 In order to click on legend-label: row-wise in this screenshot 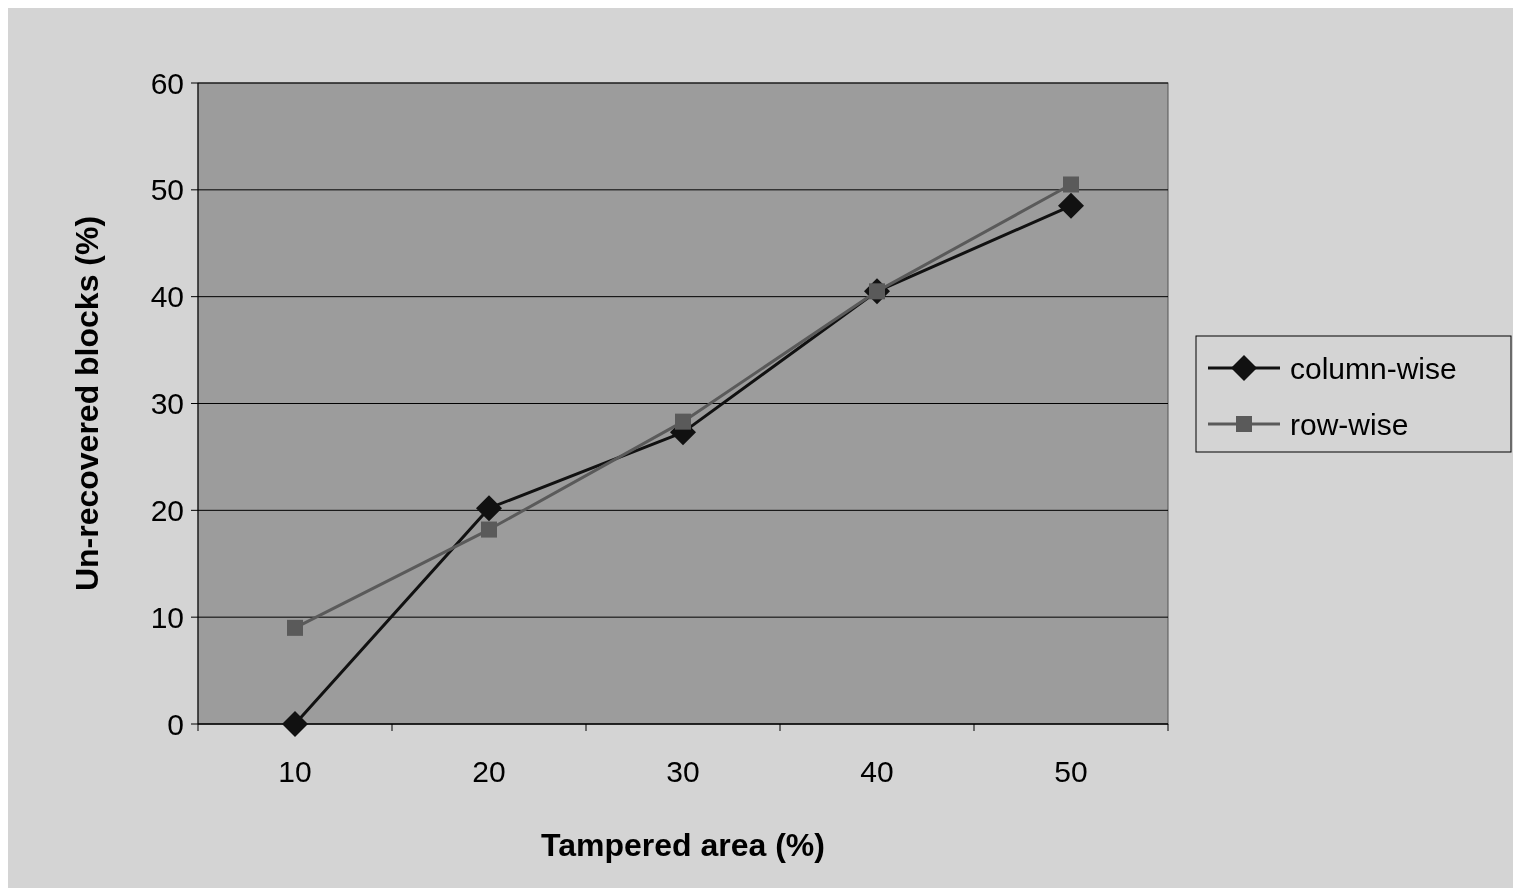, I will do `click(1349, 424)`.